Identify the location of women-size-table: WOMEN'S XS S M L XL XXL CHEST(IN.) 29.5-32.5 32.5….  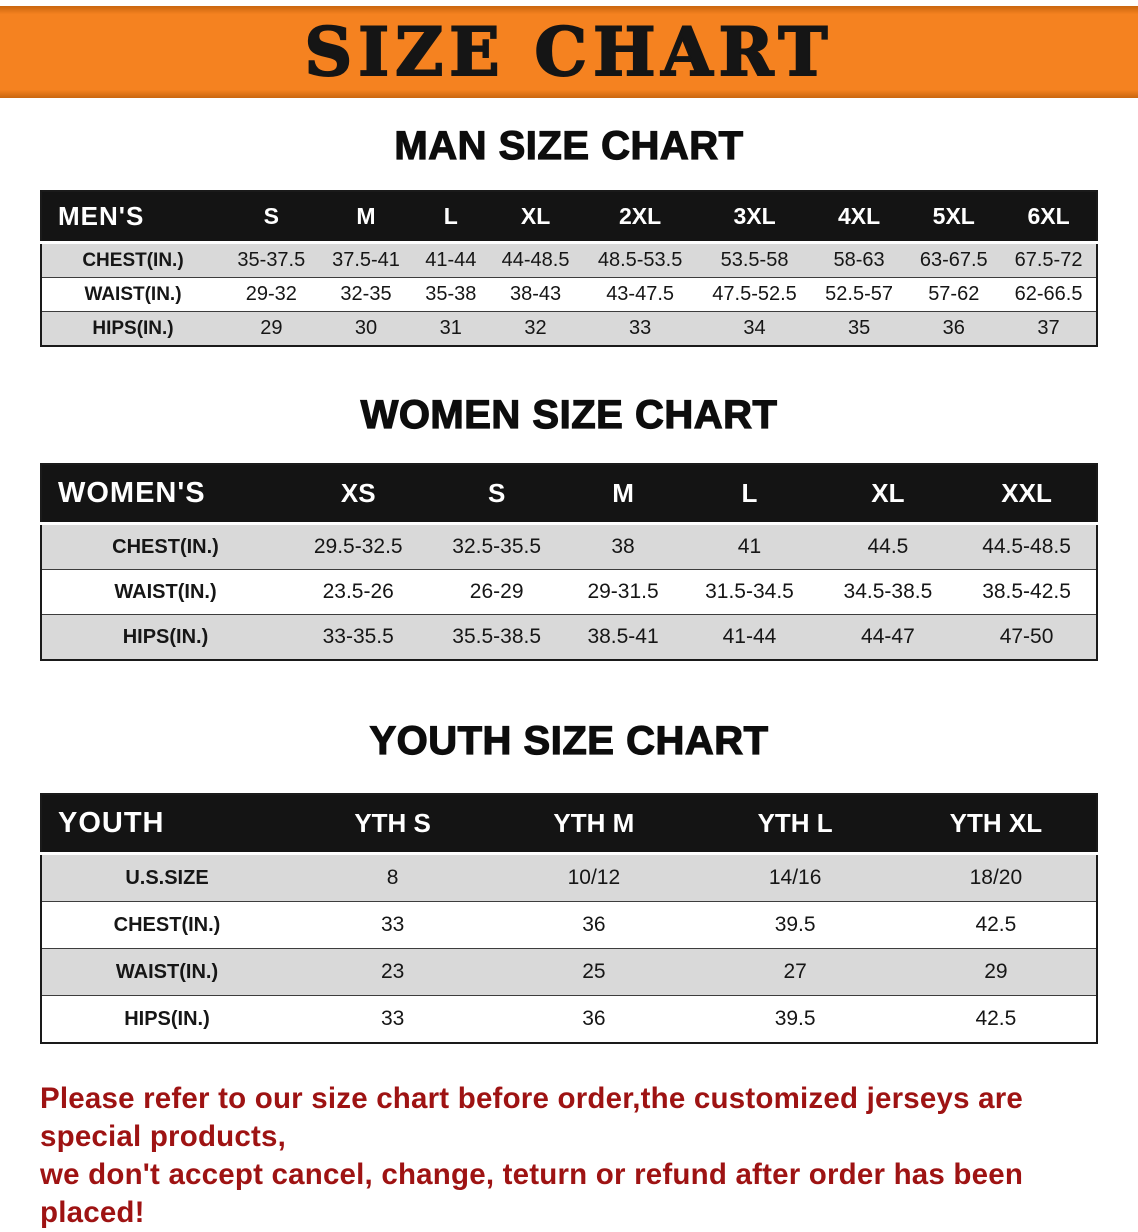
(569, 562).